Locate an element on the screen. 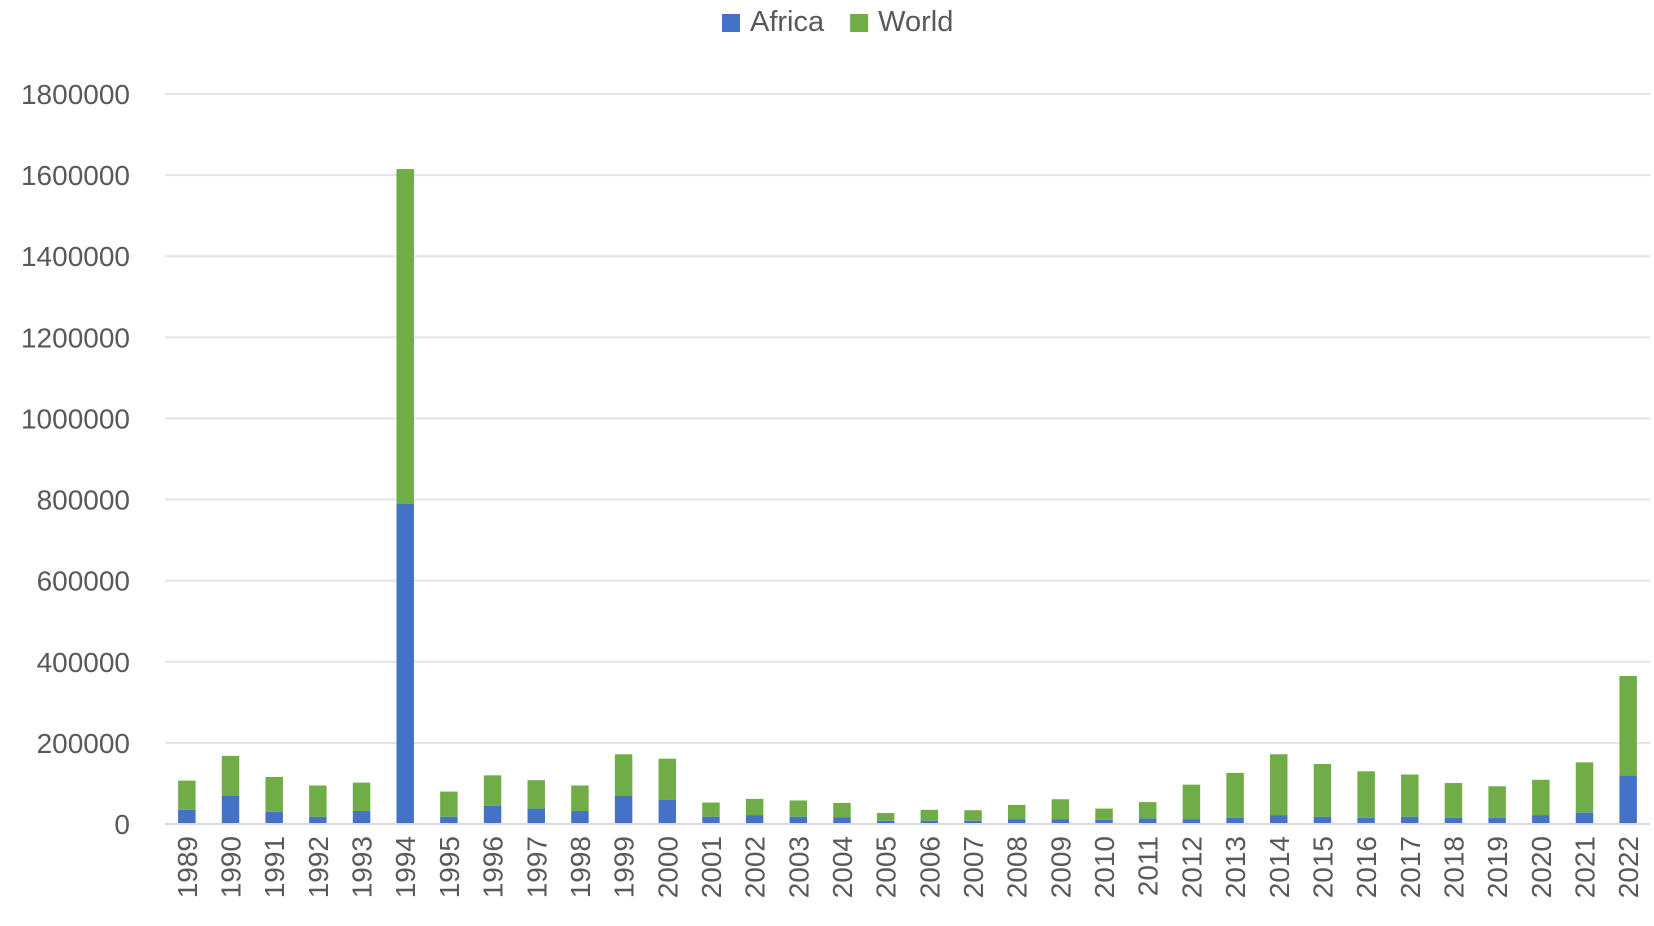 The width and height of the screenshot is (1654, 926). bar-world-2013 is located at coordinates (1235, 795).